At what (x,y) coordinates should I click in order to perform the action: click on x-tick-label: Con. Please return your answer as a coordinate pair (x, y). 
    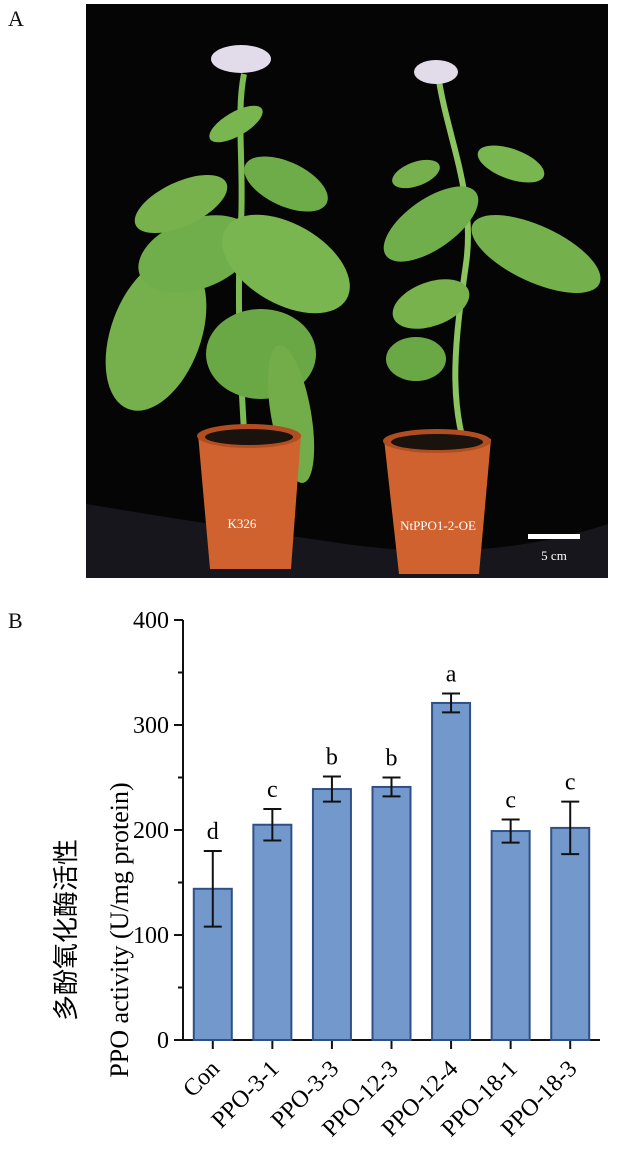
    Looking at the image, I should click on (201, 1079).